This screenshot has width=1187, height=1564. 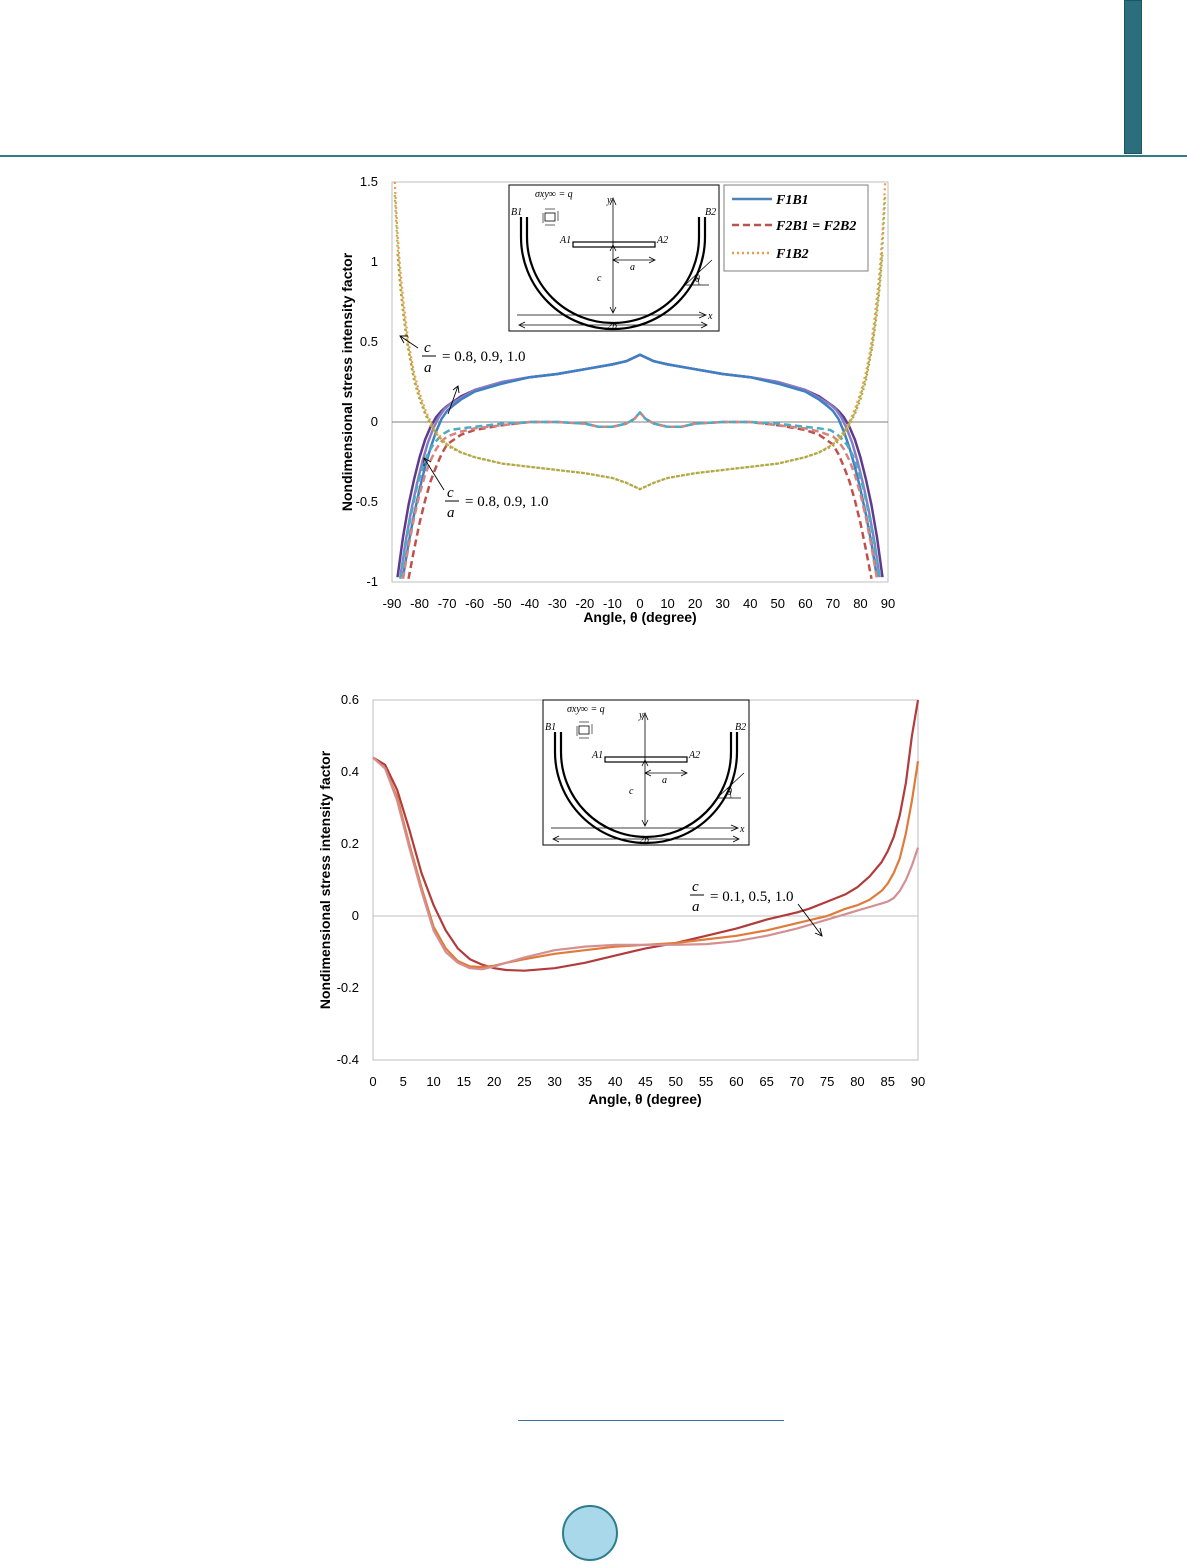 I want to click on y-tick-label: 0.5, so click(x=369, y=341).